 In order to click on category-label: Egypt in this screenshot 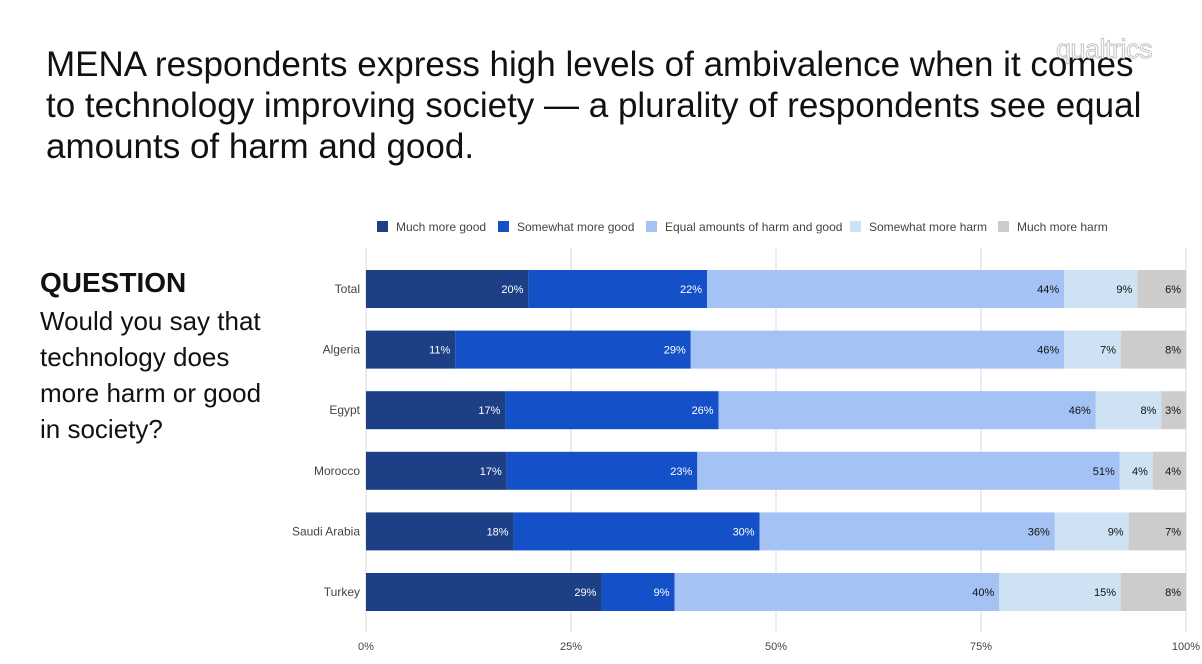, I will do `click(344, 410)`.